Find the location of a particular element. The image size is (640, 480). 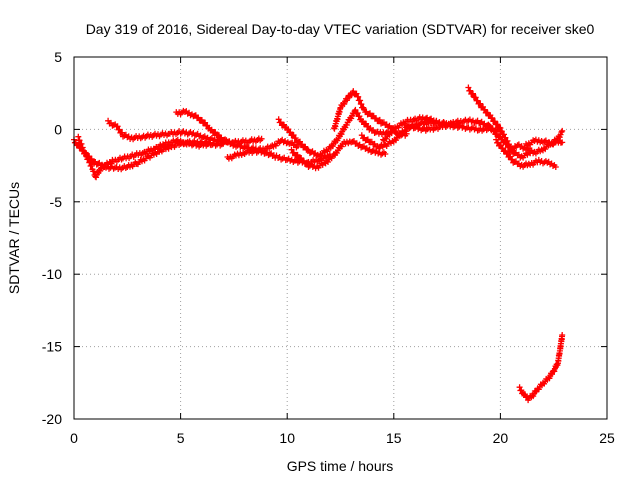

x-axis-label: GPS time / hours is located at coordinates (340, 466).